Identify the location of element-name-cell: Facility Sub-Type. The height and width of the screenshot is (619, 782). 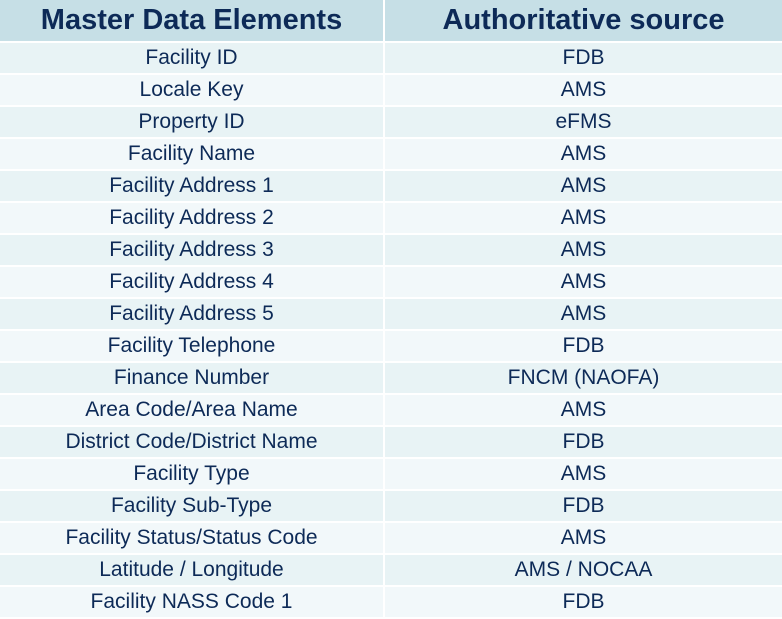
(192, 506).